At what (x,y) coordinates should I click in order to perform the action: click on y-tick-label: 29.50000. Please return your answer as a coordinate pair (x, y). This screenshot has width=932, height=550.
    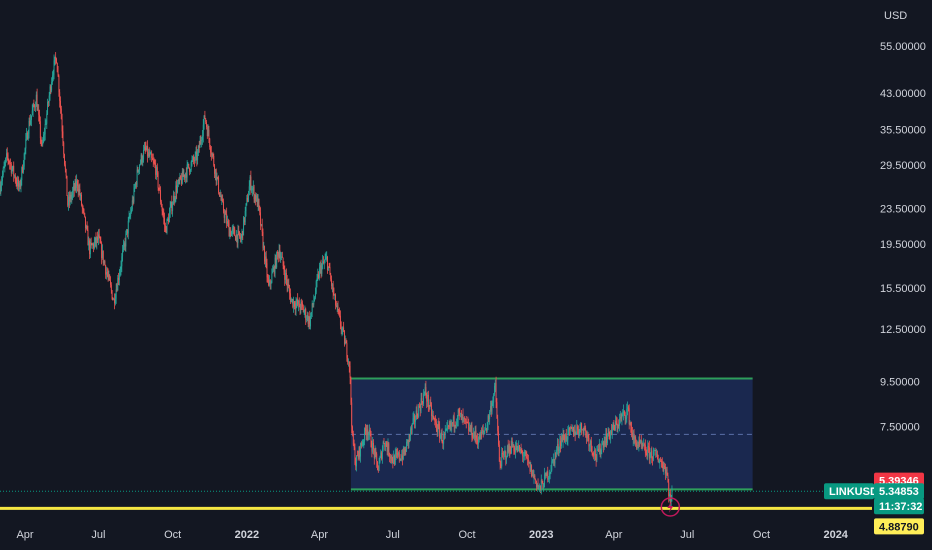
    Looking at the image, I should click on (903, 166).